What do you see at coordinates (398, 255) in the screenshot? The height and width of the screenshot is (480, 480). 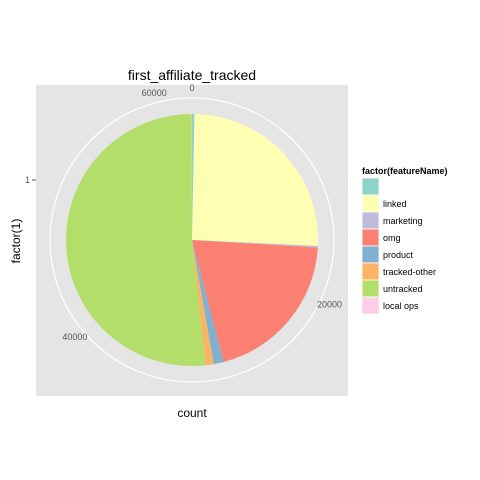 I see `legend-label: product` at bounding box center [398, 255].